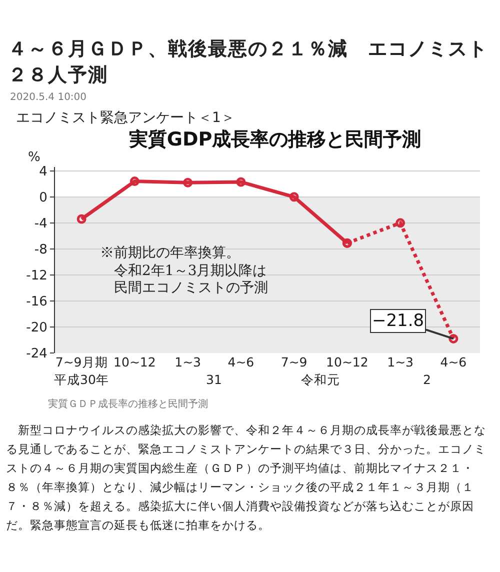 The width and height of the screenshot is (500, 572). What do you see at coordinates (294, 362) in the screenshot?
I see `x-tick-label: 7~9` at bounding box center [294, 362].